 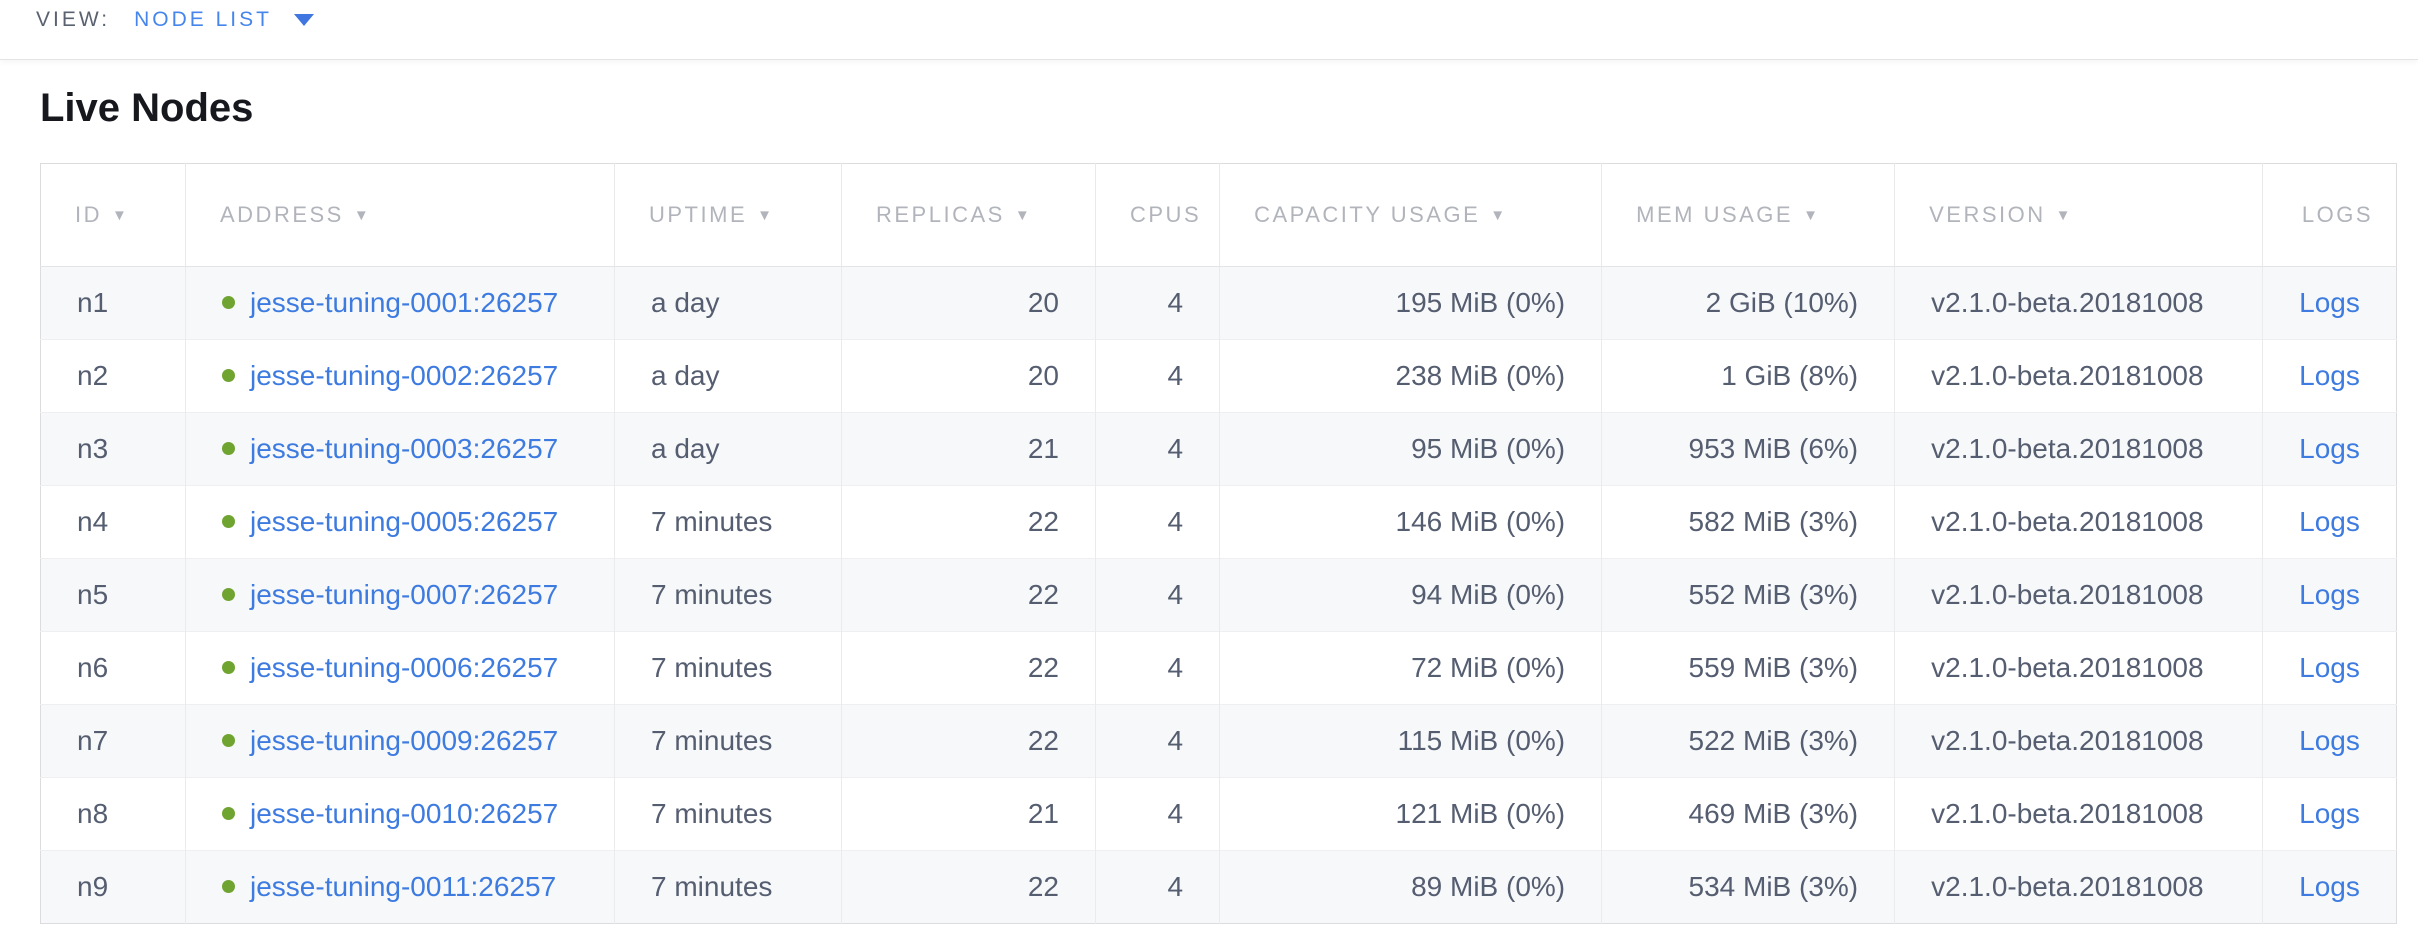 I want to click on id-cell: n4, so click(x=113, y=522).